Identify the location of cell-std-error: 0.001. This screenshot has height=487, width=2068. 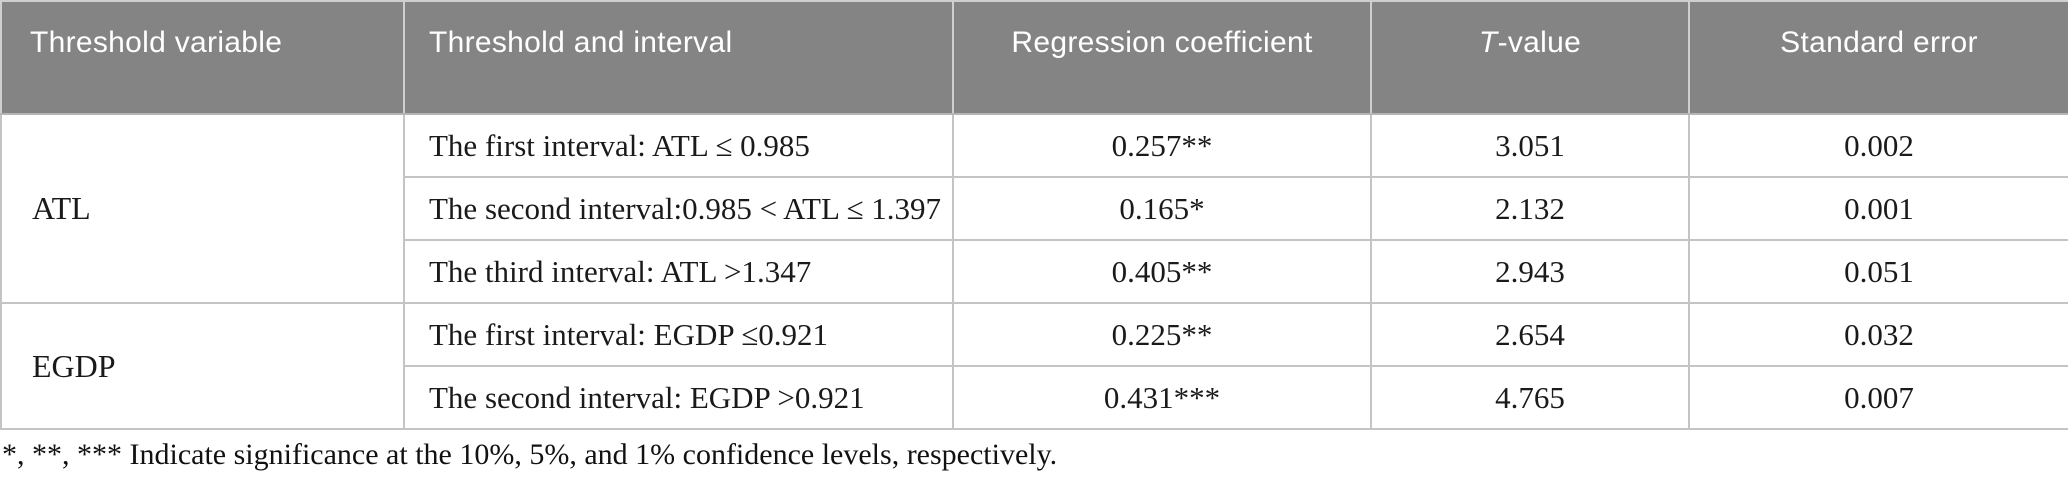
(1878, 208).